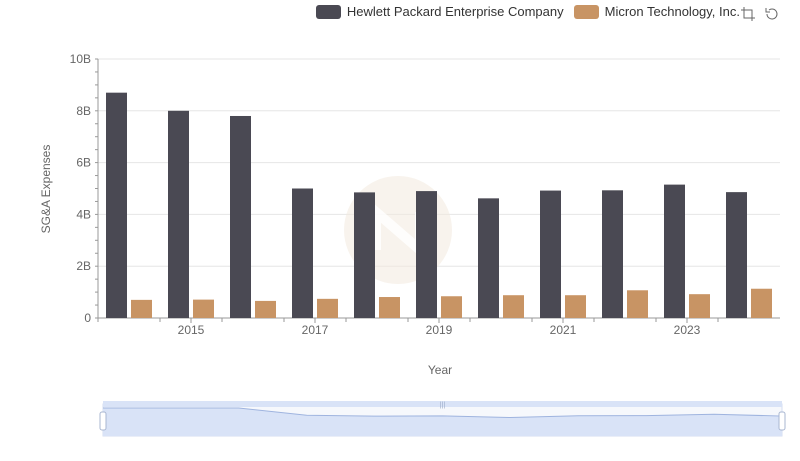  Describe the element at coordinates (761, 303) in the screenshot. I see `bar-micron-2024` at that location.